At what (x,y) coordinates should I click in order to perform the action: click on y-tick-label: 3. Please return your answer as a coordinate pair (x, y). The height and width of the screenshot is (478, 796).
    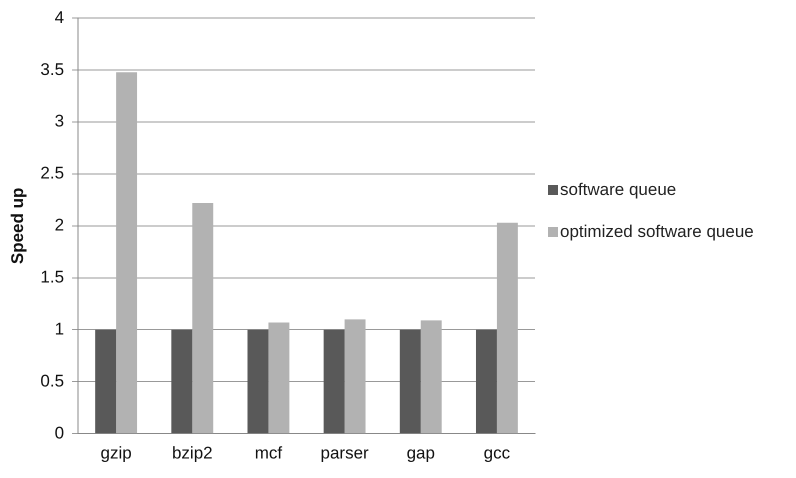
    Looking at the image, I should click on (59, 121).